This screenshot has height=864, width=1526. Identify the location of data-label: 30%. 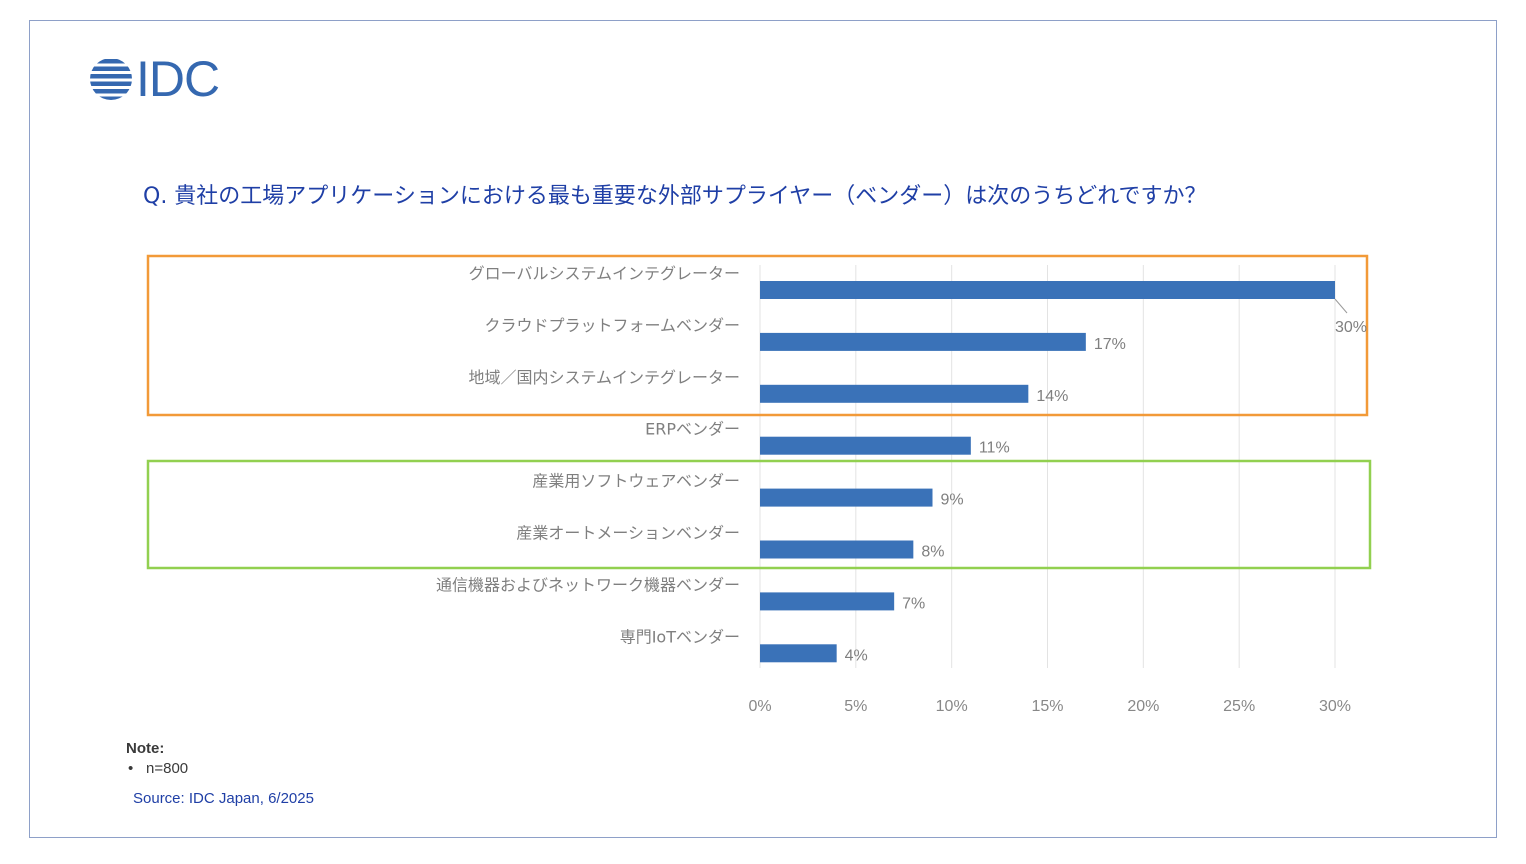
(1351, 327).